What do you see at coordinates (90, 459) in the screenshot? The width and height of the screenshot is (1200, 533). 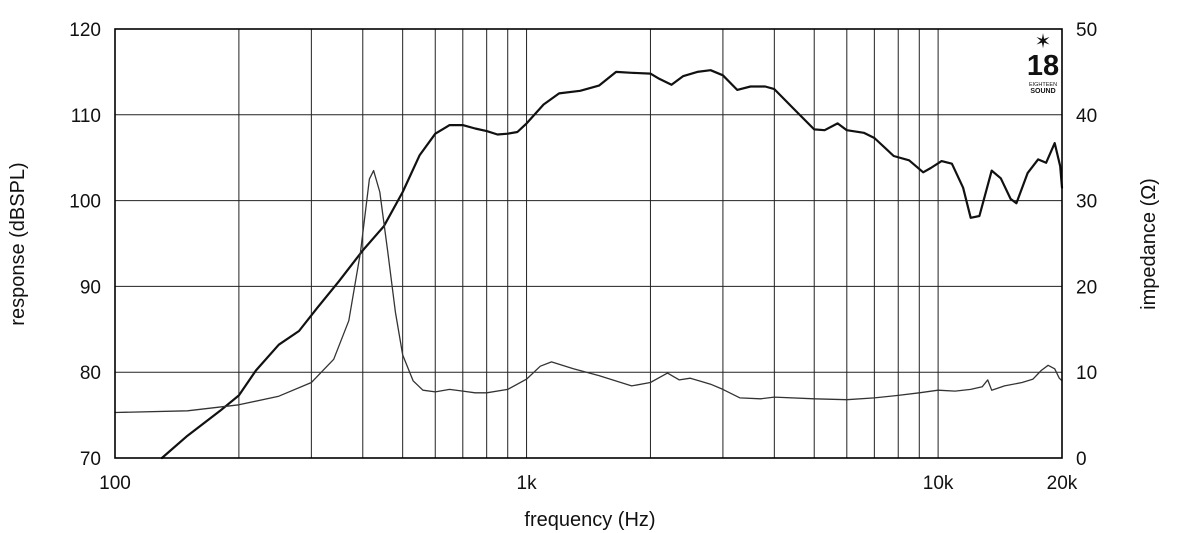 I see `y-tick-label: 70` at bounding box center [90, 459].